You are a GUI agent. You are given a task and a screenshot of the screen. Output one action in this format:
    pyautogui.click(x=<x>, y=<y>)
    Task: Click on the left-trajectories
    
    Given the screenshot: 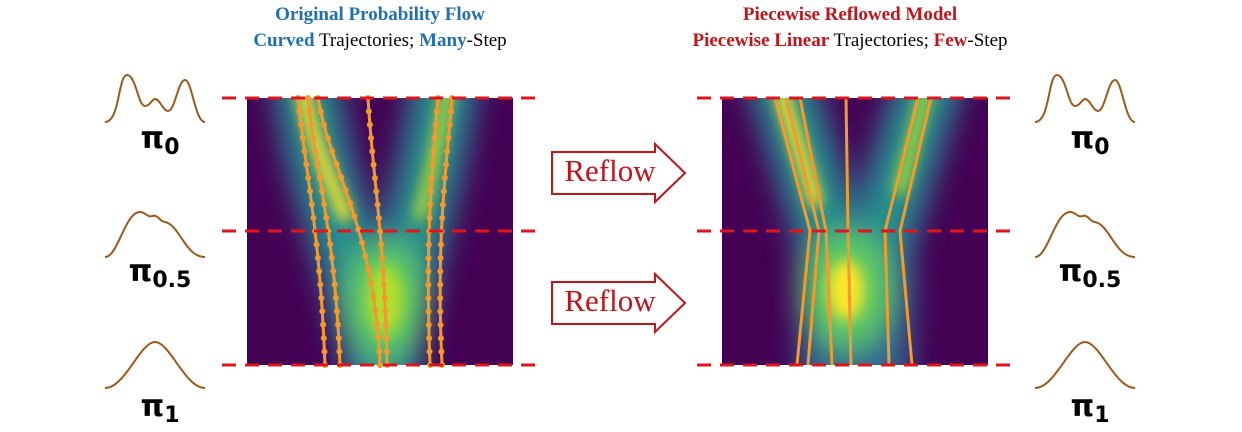 What is the action you would take?
    pyautogui.click(x=375, y=231)
    